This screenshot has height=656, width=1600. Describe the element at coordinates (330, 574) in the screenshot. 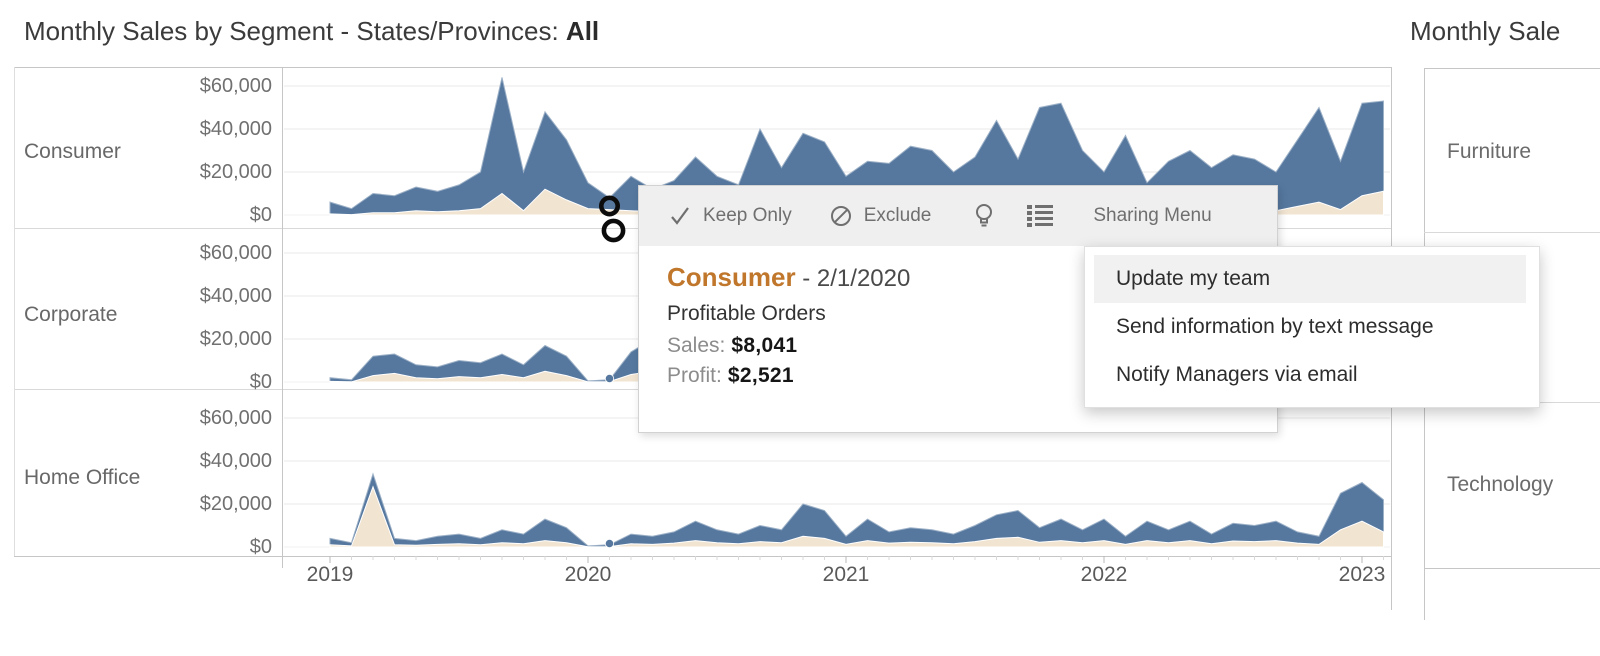

I see `x-axis-year-label: 2019` at that location.